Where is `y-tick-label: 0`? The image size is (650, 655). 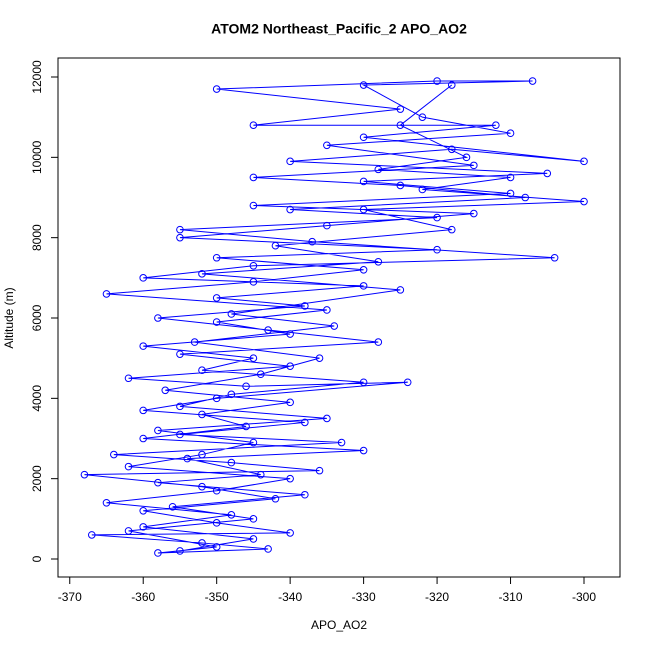 y-tick-label: 0 is located at coordinates (37, 558).